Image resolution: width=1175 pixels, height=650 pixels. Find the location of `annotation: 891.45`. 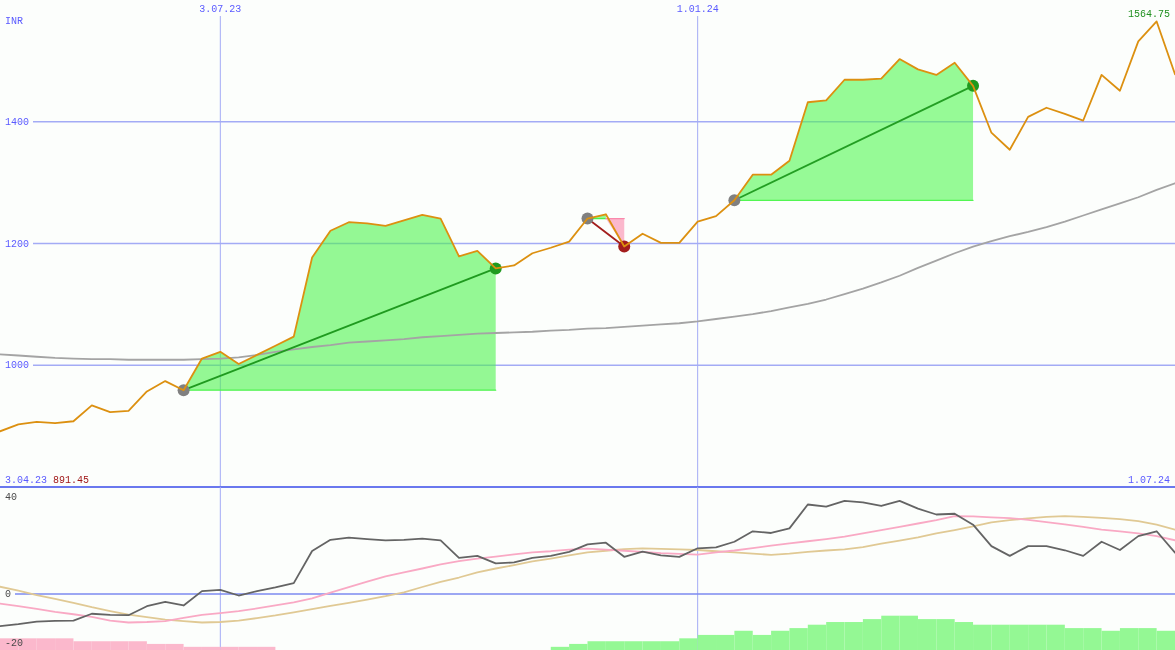

annotation: 891.45 is located at coordinates (71, 480).